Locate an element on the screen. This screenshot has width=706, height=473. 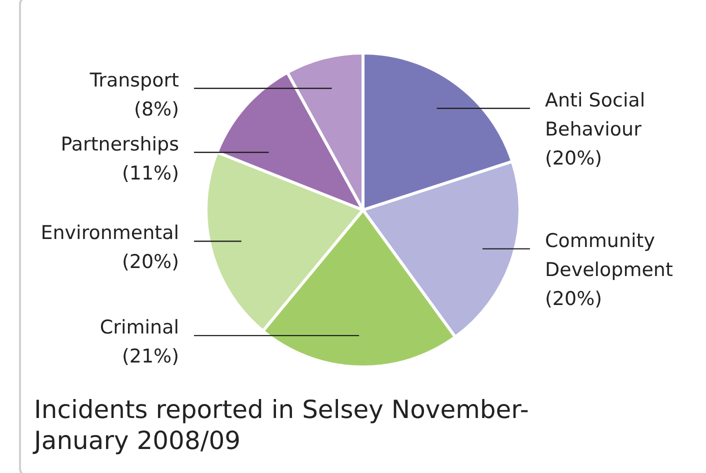
slice-label: Transport is located at coordinates (133, 80).